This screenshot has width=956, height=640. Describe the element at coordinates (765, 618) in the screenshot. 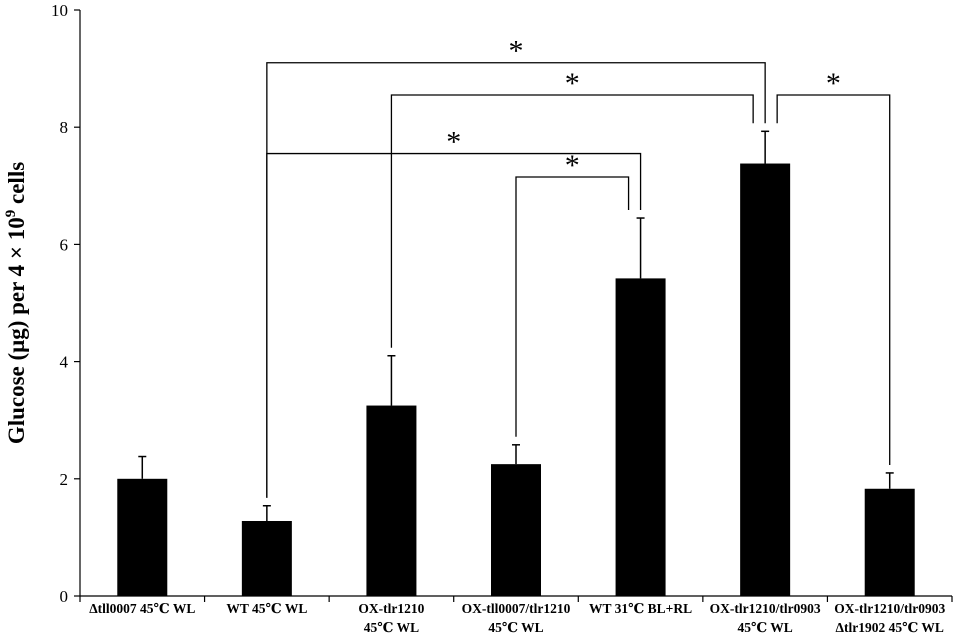

I see `x-tick-label: OX-tlr1210/tlr0903 45℃ WL` at that location.